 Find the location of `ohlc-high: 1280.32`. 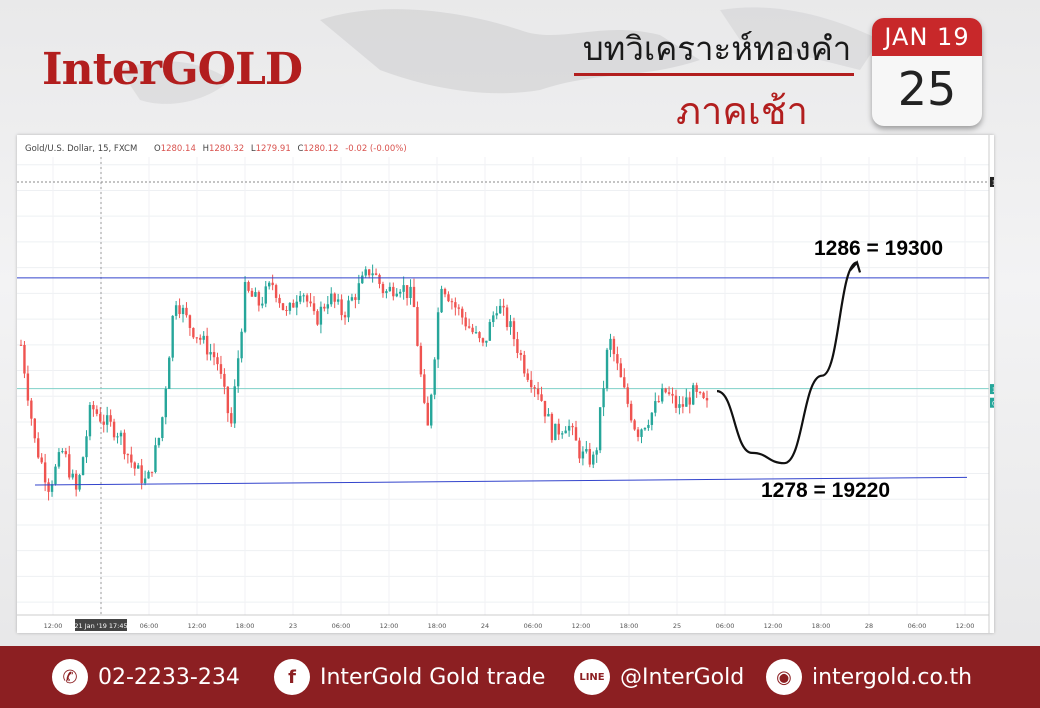

ohlc-high: 1280.32 is located at coordinates (226, 149).